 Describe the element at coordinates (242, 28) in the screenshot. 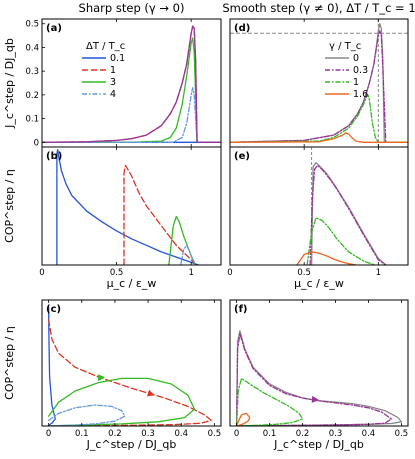

I see `panel-label-d: (d)` at that location.